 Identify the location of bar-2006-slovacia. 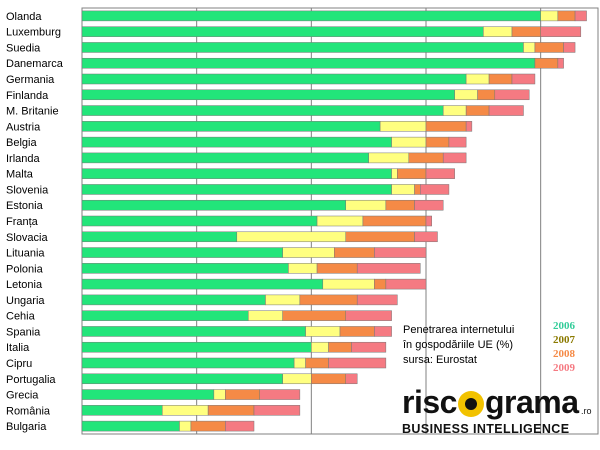
(159, 237).